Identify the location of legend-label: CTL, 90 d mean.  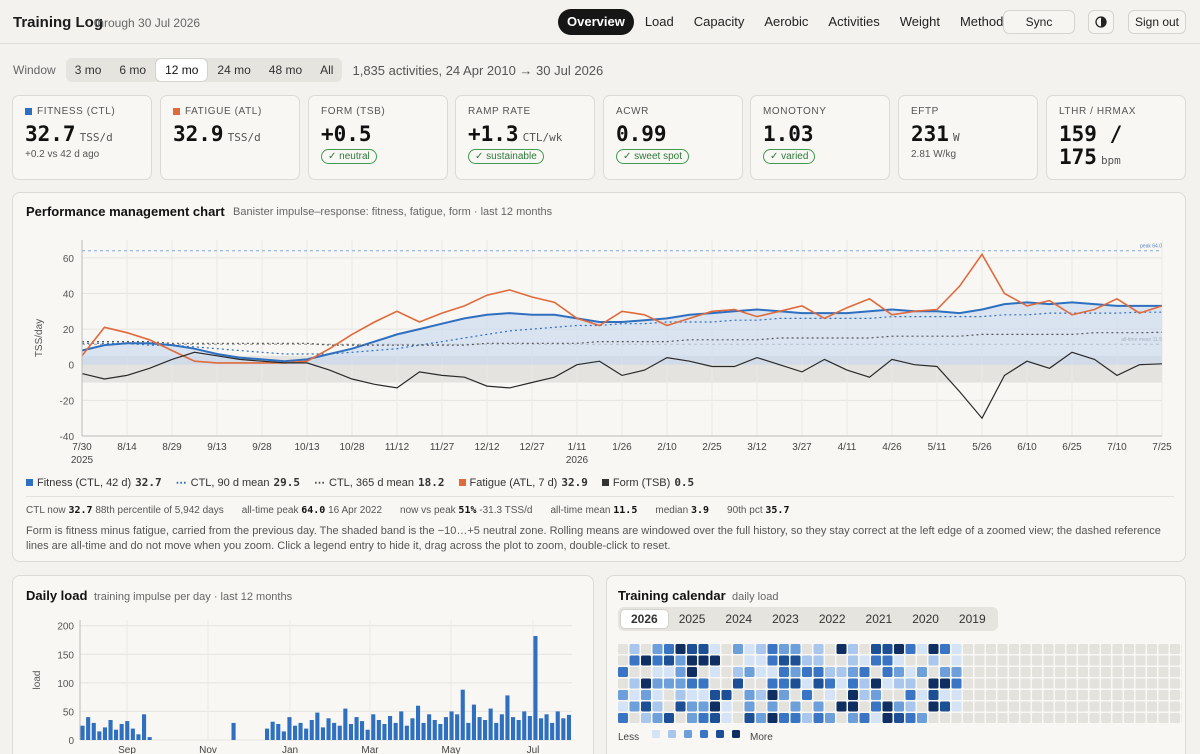
(230, 482).